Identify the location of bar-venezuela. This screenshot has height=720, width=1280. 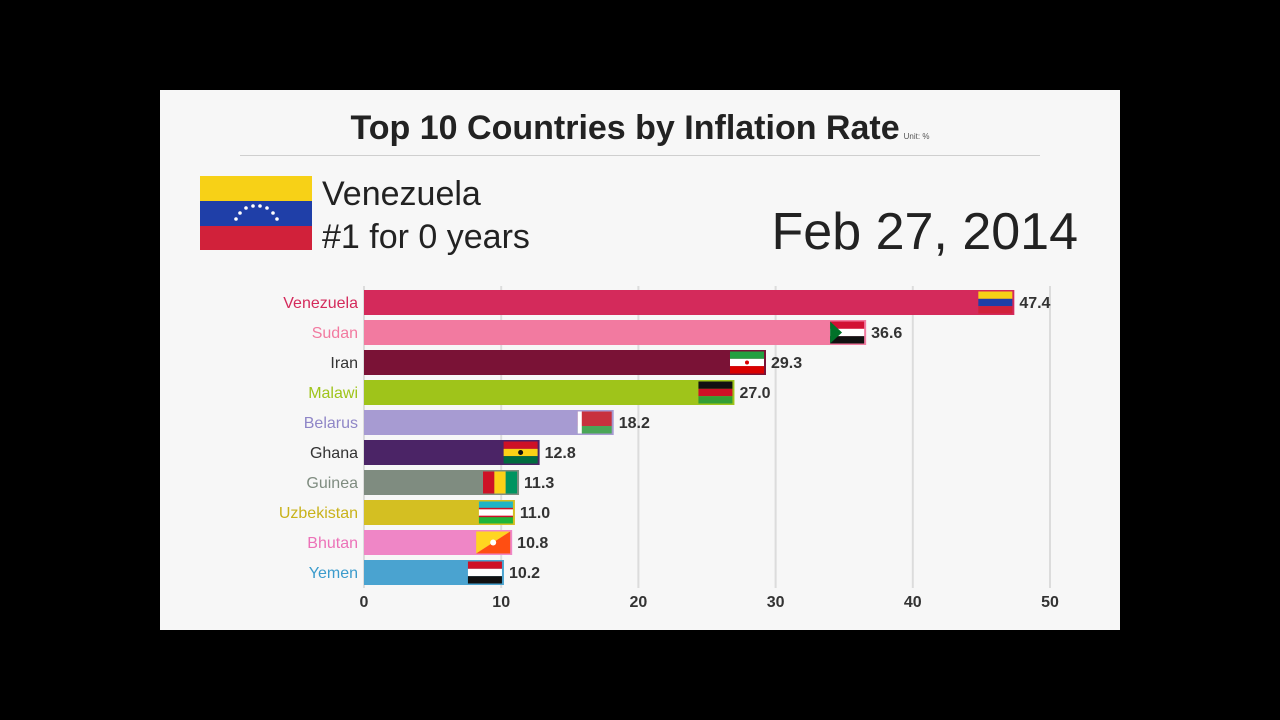
(689, 302).